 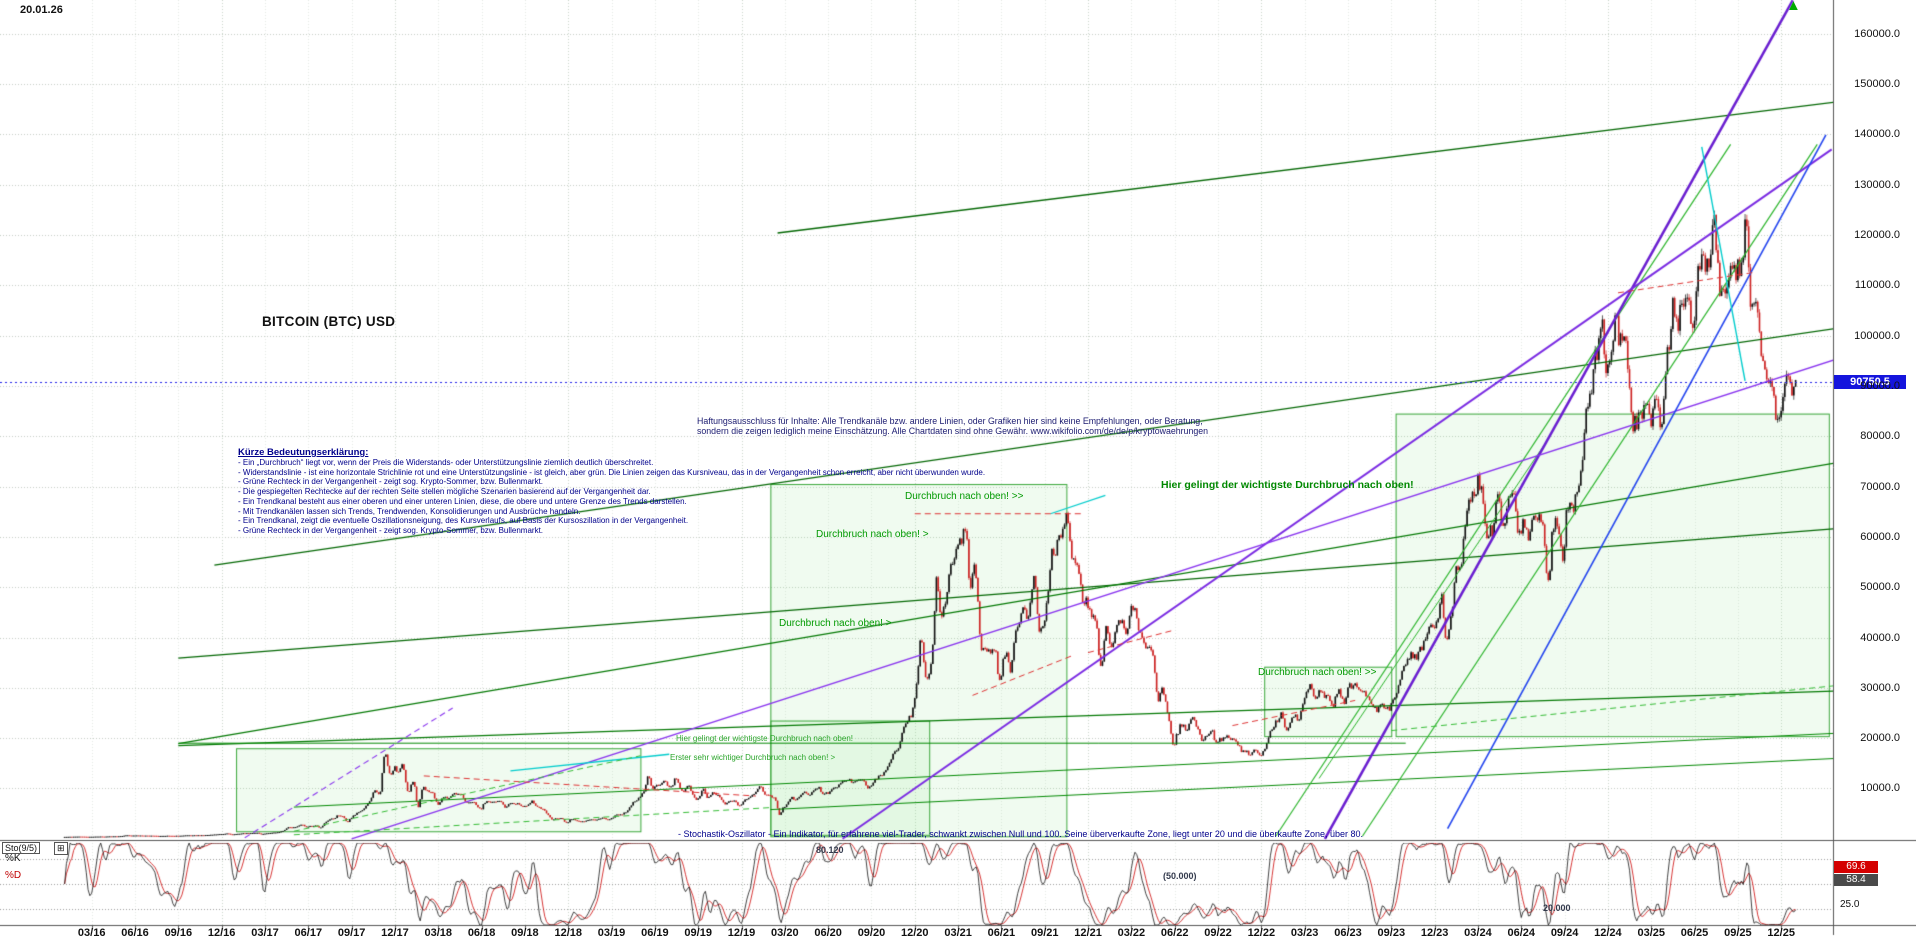 I want to click on x-axis-label: 03/24, so click(x=1478, y=933).